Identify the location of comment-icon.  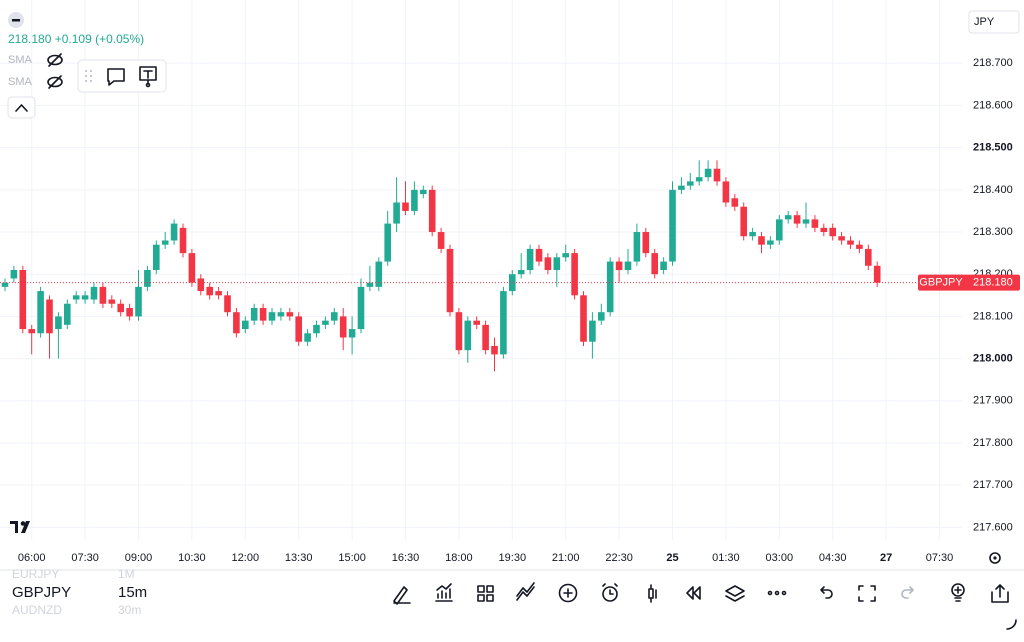
(116, 77).